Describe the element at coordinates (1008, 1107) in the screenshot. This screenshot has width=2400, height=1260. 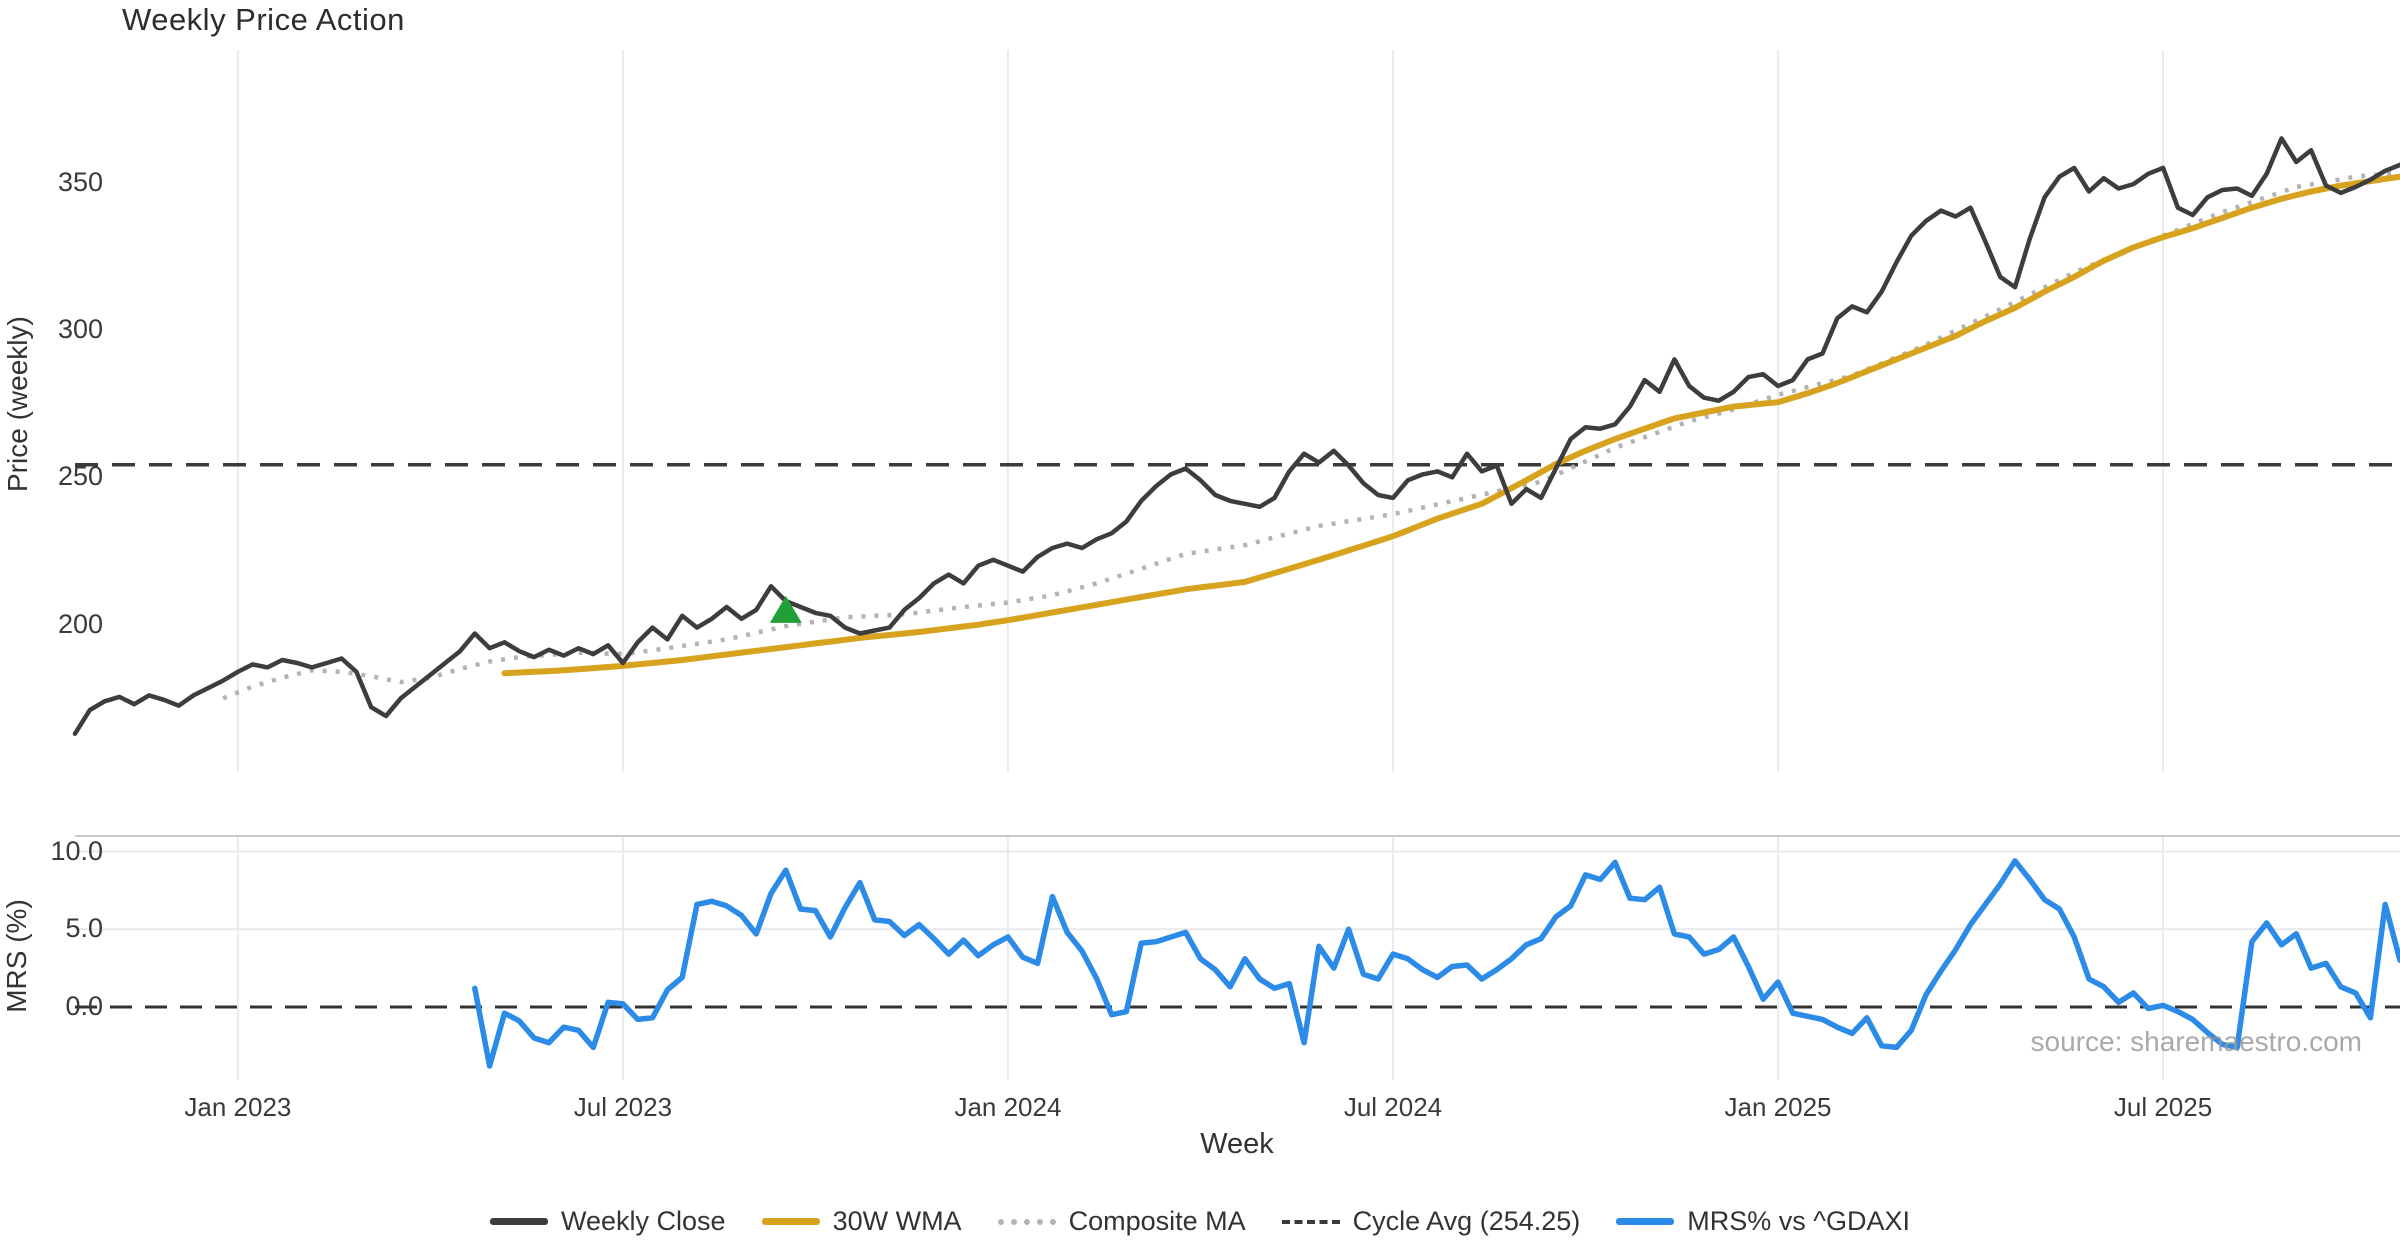
I see `x-tick-label: Jan 2024` at that location.